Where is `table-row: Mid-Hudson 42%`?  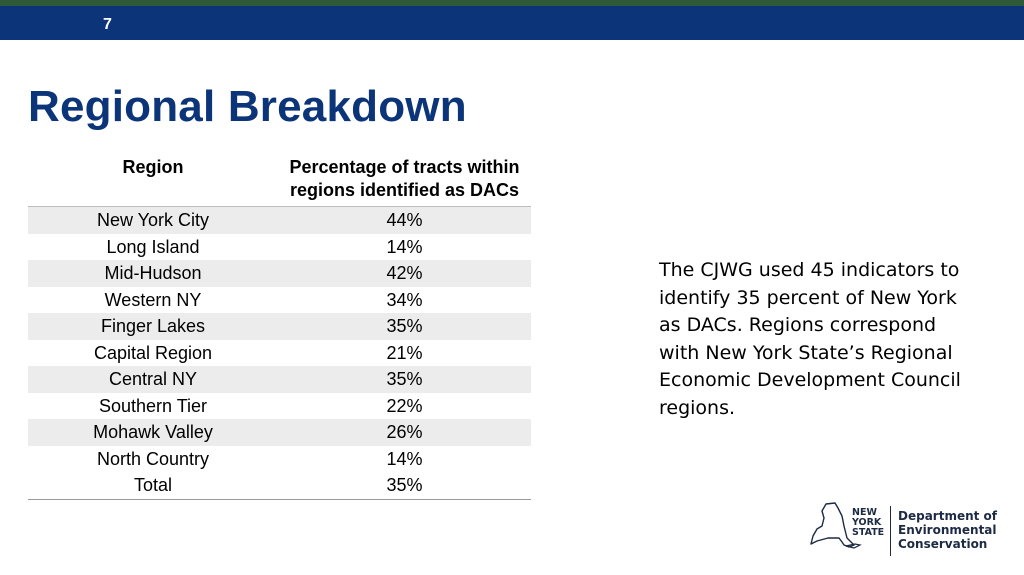
table-row: Mid-Hudson 42% is located at coordinates (279, 273).